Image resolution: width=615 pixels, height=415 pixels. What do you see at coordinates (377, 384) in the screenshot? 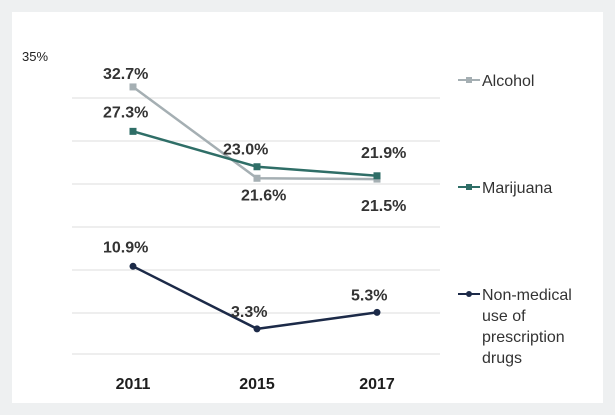
I see `x-tick-label: 2017` at bounding box center [377, 384].